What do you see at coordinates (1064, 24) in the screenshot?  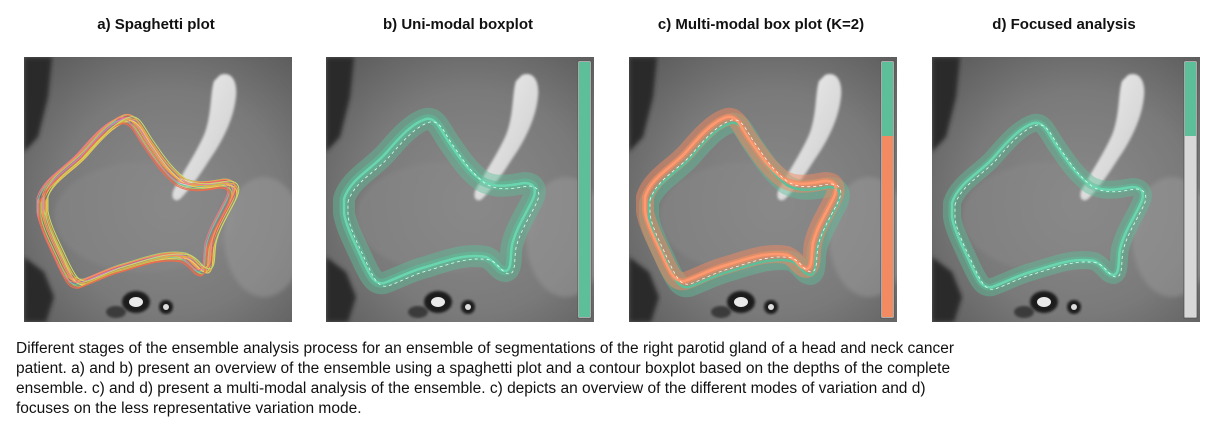 I see `panel-d-title: d) Focused analysis` at bounding box center [1064, 24].